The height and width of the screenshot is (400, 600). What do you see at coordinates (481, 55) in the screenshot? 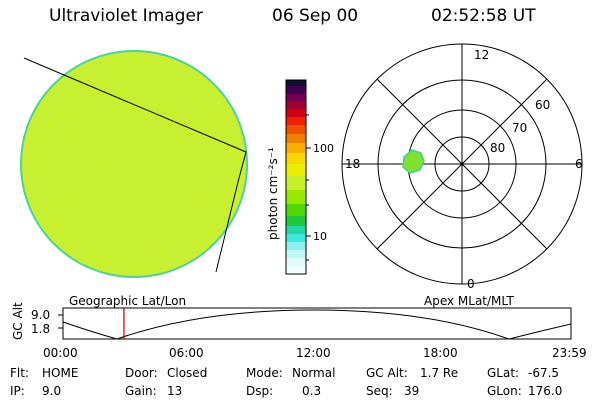
I see `mlt-label-12: 12` at bounding box center [481, 55].